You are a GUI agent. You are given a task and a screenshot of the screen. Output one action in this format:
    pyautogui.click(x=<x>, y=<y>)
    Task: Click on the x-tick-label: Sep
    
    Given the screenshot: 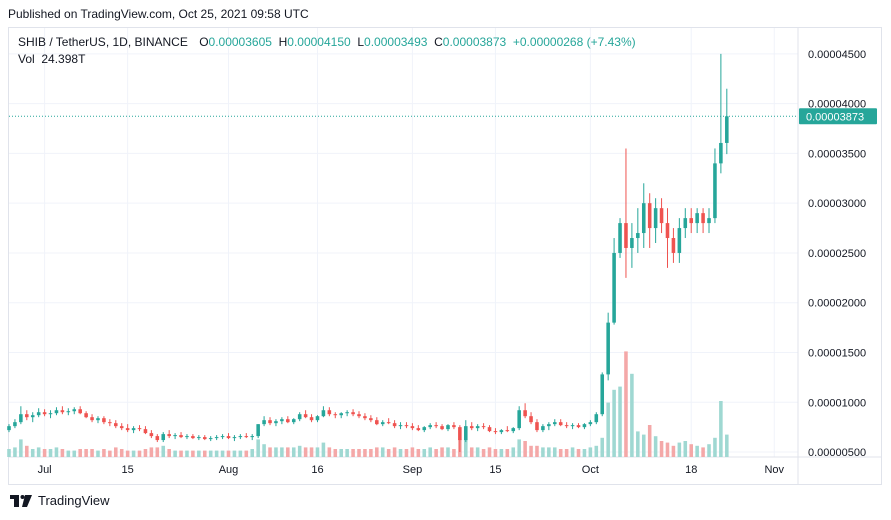 What is the action you would take?
    pyautogui.click(x=413, y=470)
    